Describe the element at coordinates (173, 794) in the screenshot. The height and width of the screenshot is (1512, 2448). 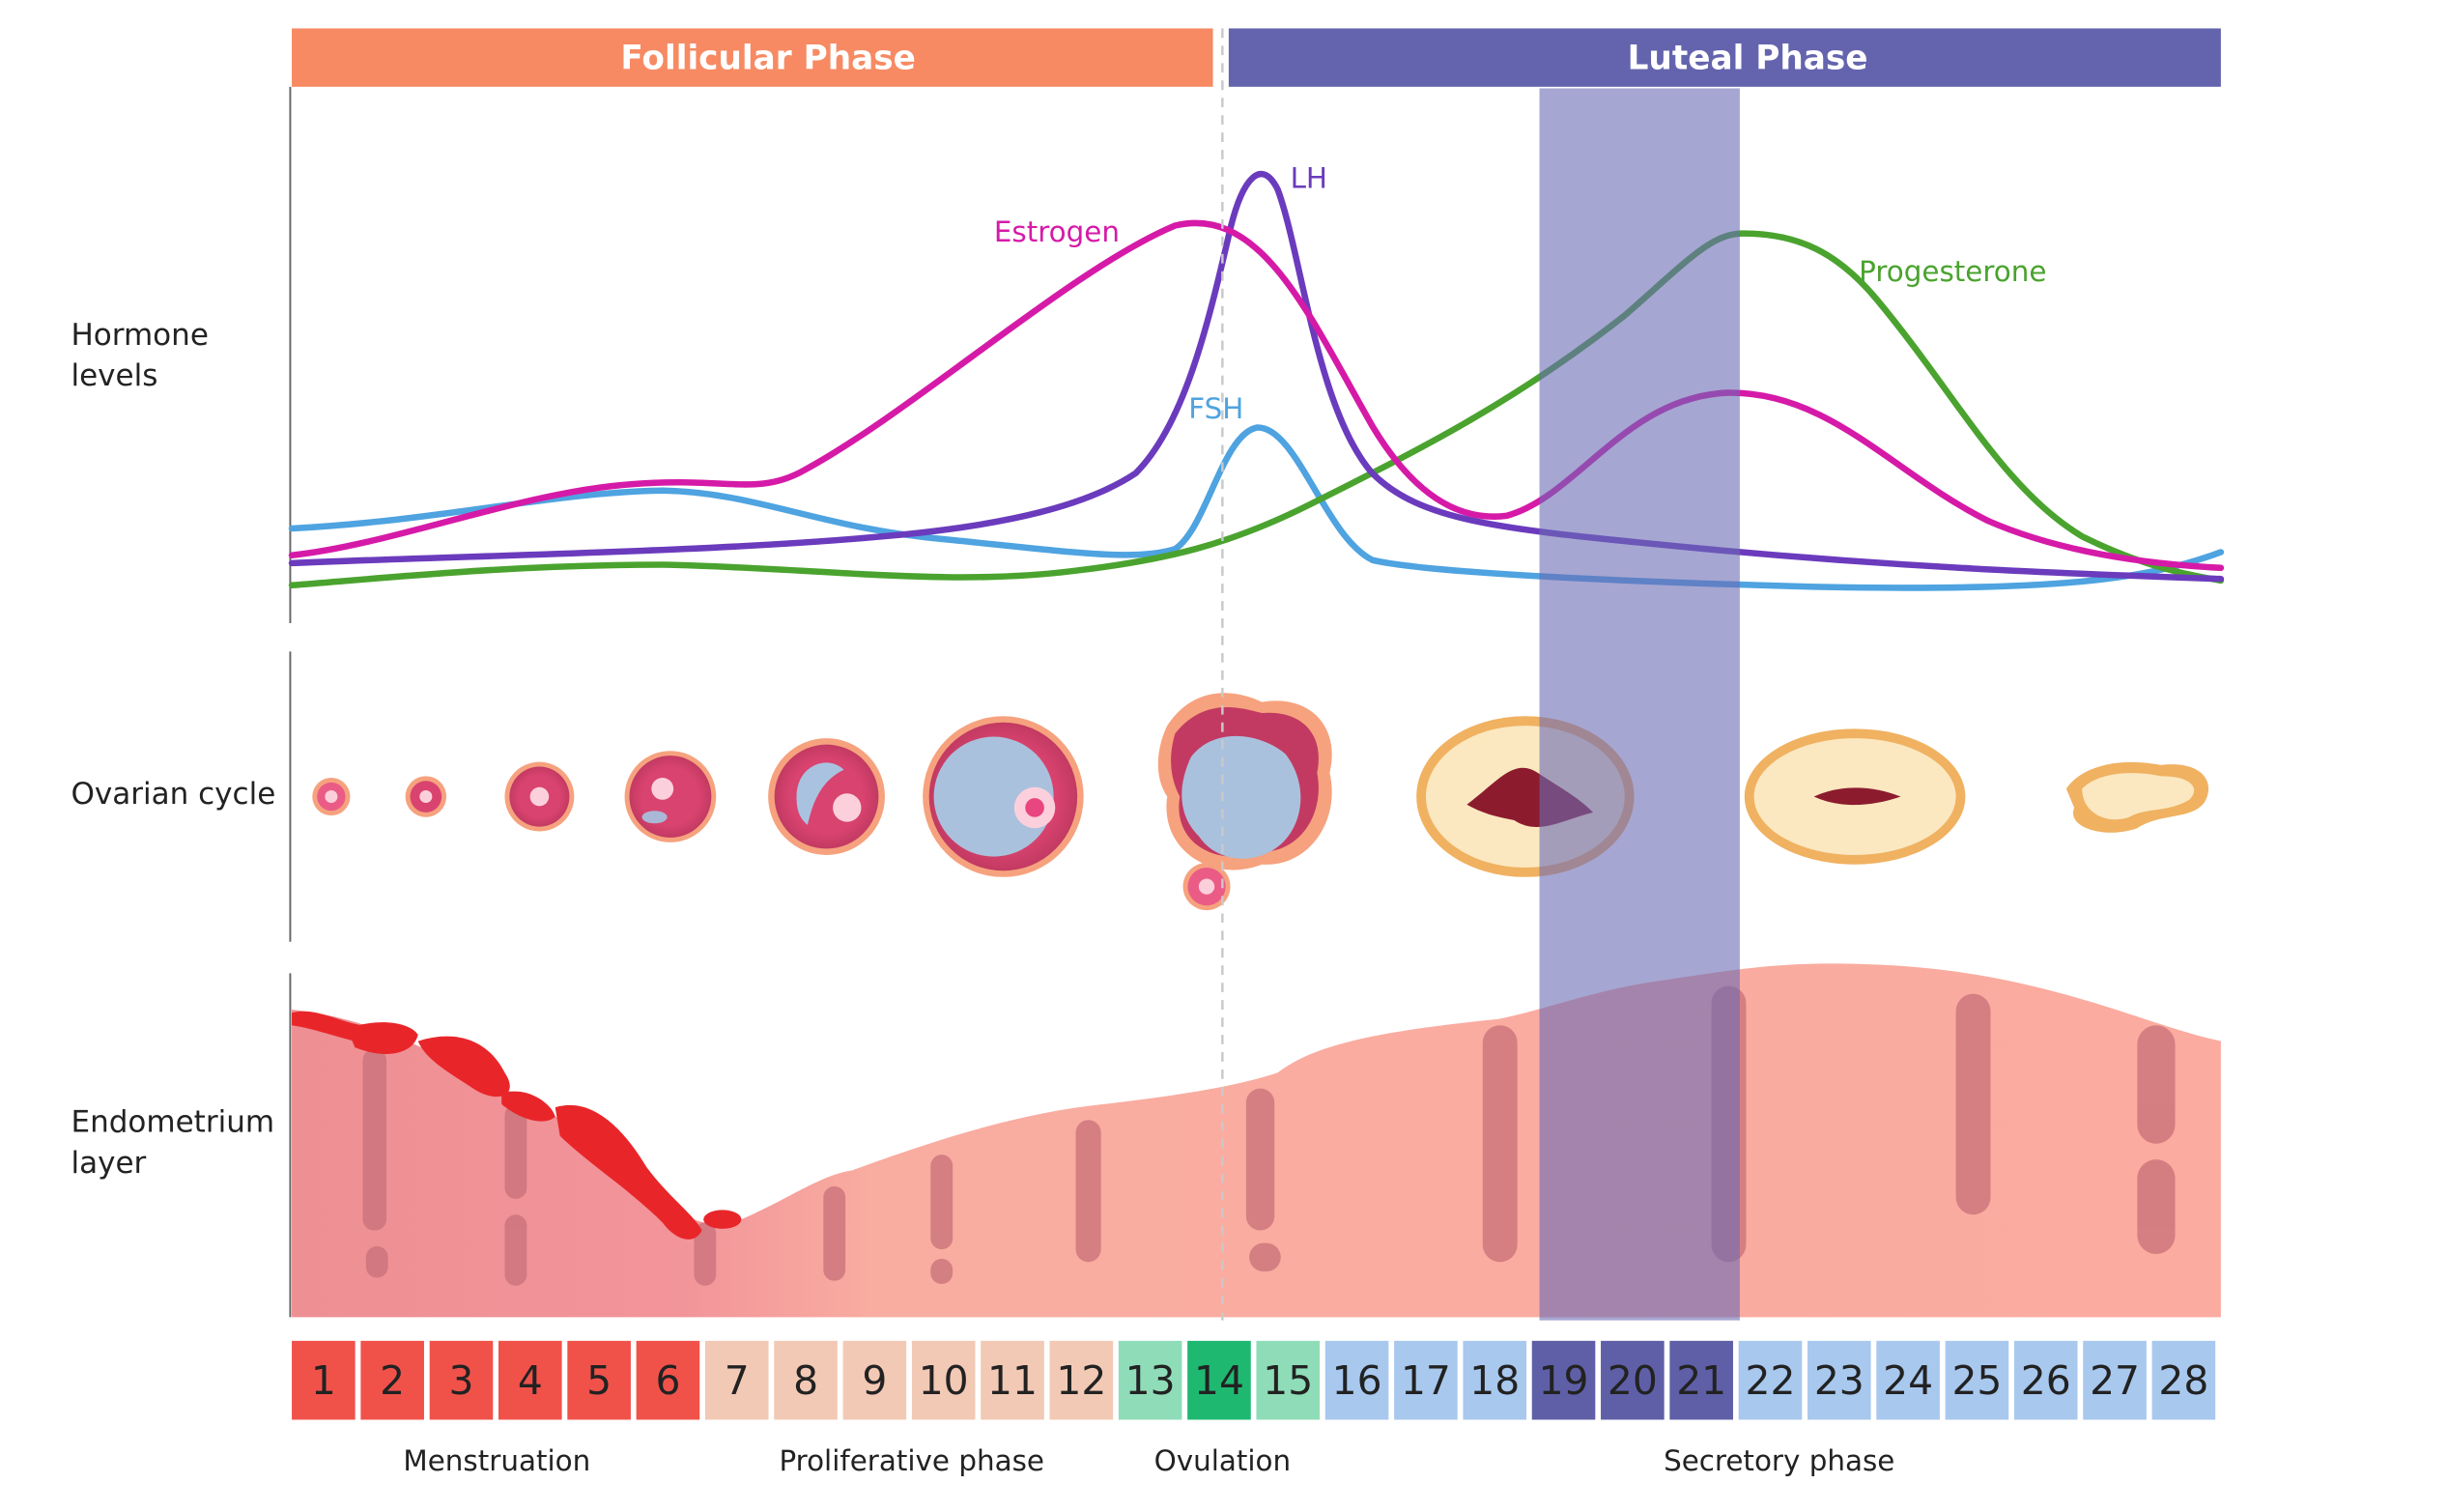
I see `row-label: Ovarian cycle` at that location.